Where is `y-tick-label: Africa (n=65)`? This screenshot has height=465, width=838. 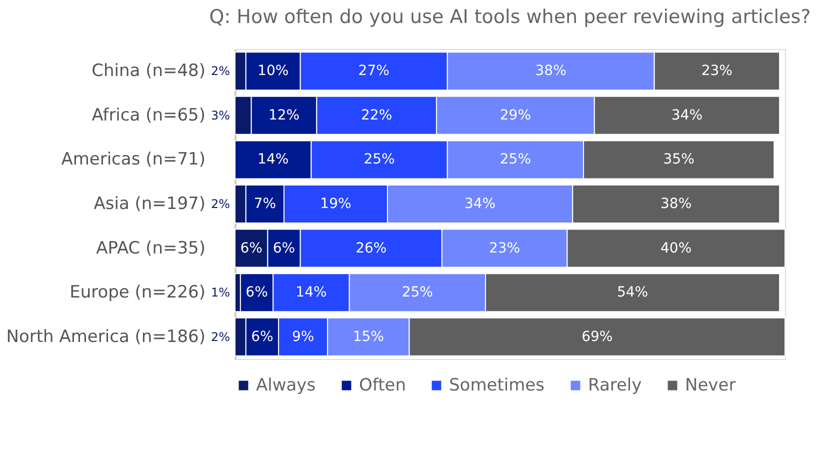 y-tick-label: Africa (n=65) is located at coordinates (149, 115).